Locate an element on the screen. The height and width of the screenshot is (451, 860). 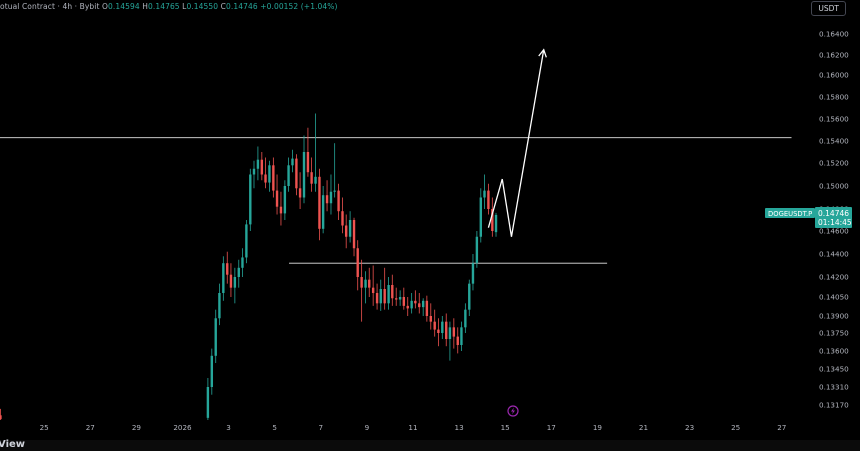
price-tick-label: 0.15000 is located at coordinates (834, 186).